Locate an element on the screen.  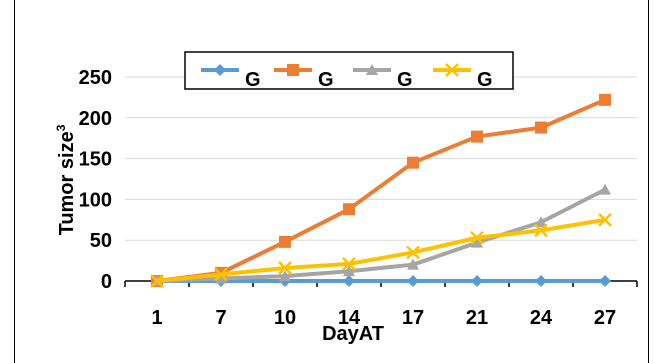
right-border is located at coordinates (648, 181).